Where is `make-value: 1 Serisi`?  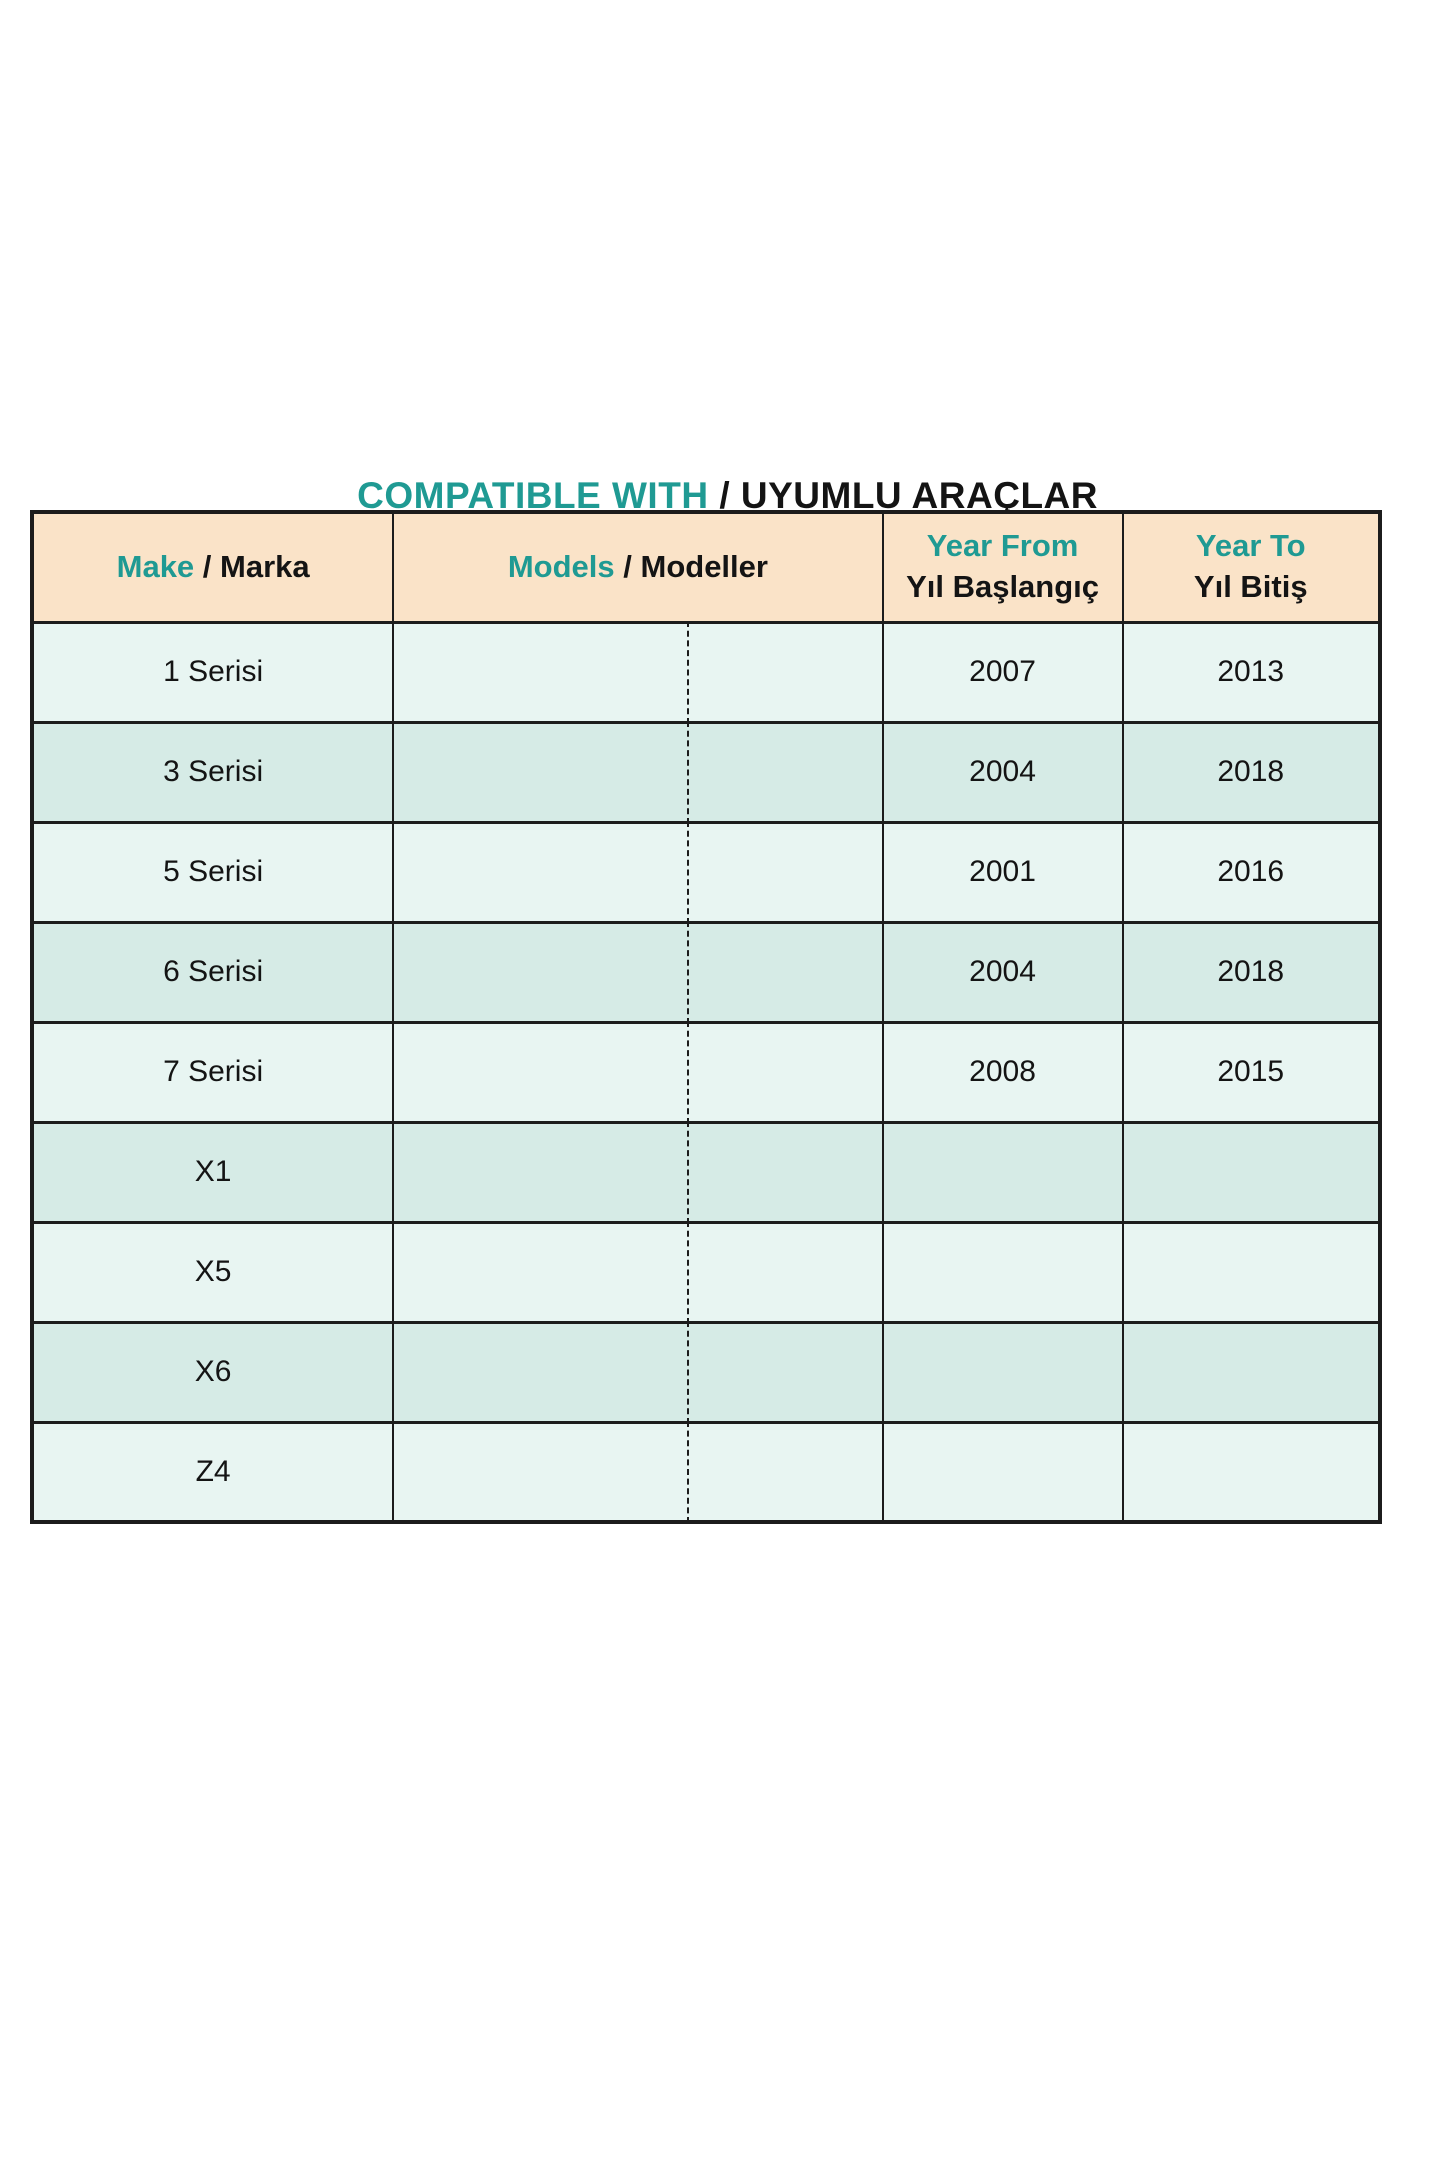
make-value: 1 Serisi is located at coordinates (213, 671).